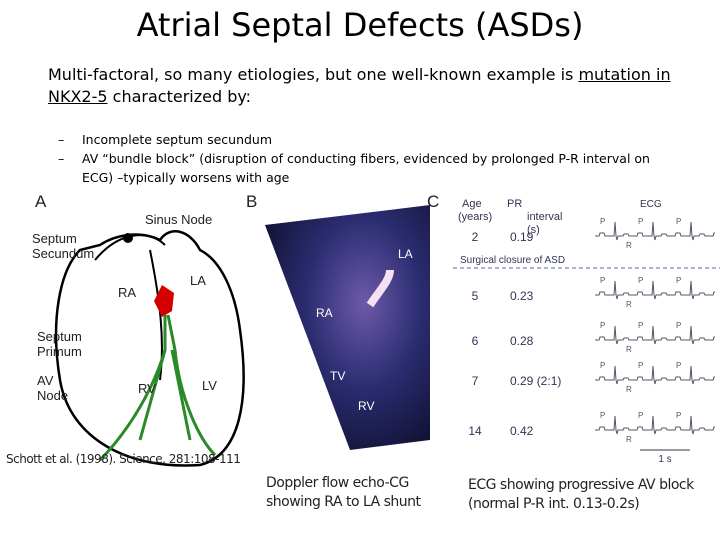 This screenshot has width=720, height=540. I want to click on intro-underlined: mutation in NKX2-5, so click(359, 85).